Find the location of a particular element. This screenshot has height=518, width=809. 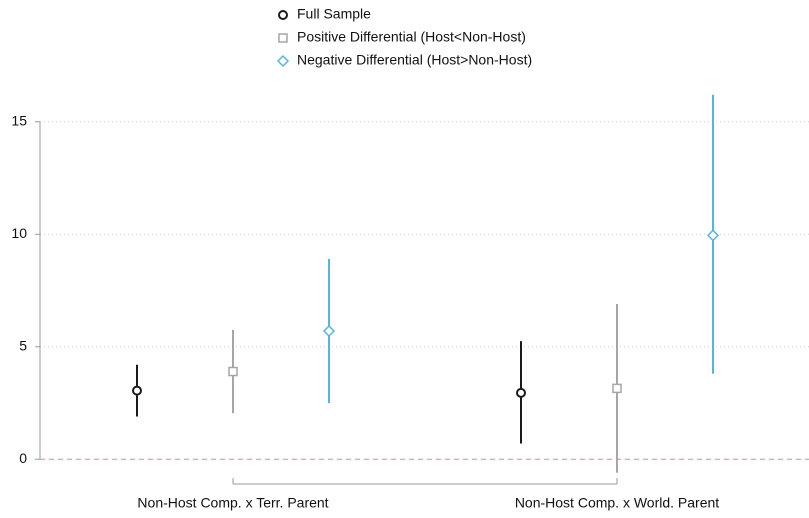

legend-label: Positive Differential (Host<Non-Host) is located at coordinates (411, 37).